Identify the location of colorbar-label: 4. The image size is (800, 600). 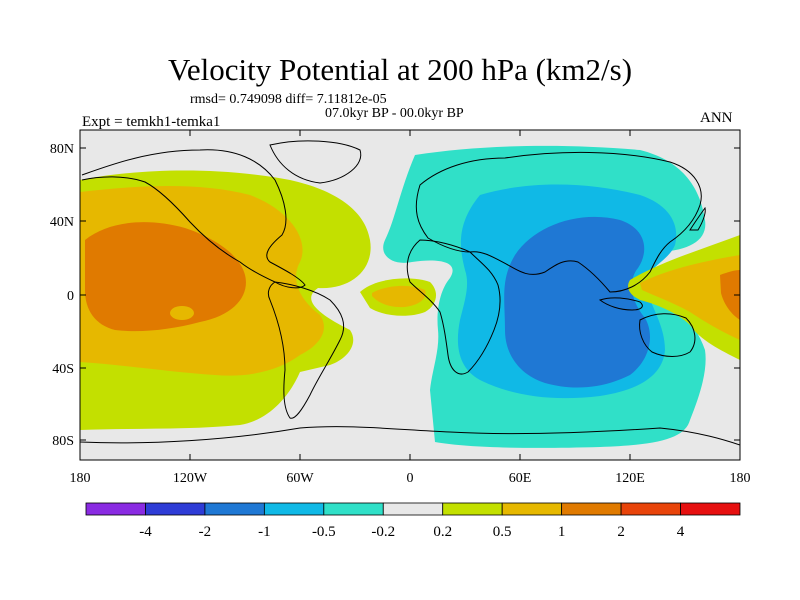
(681, 532).